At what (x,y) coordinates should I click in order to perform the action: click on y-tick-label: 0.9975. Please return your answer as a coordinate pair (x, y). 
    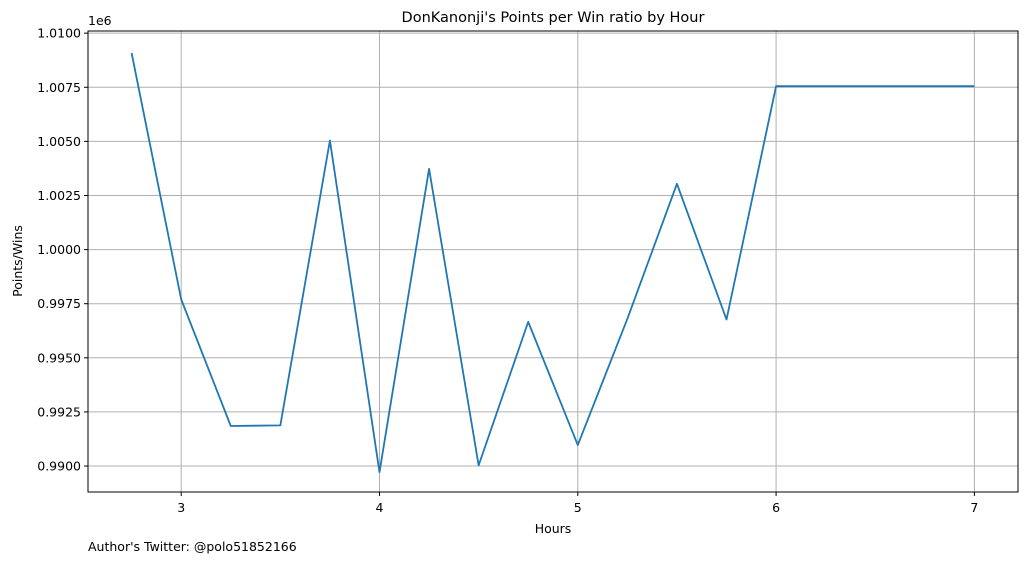
    Looking at the image, I should click on (59, 303).